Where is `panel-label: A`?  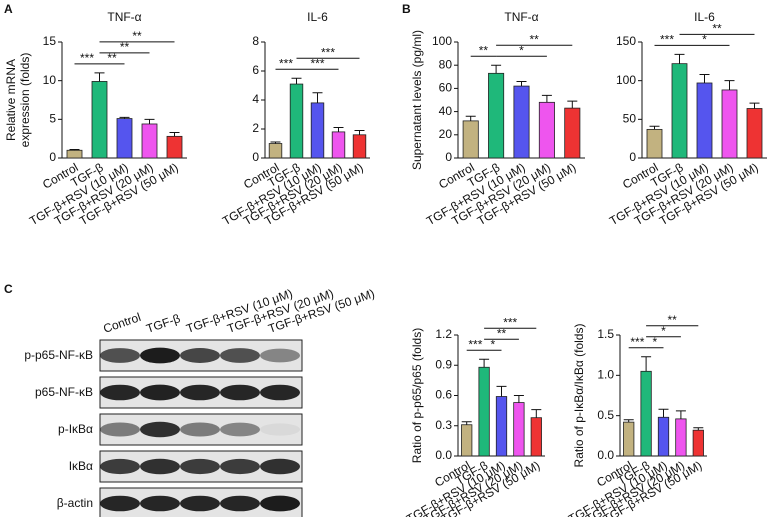 panel-label: A is located at coordinates (8, 9).